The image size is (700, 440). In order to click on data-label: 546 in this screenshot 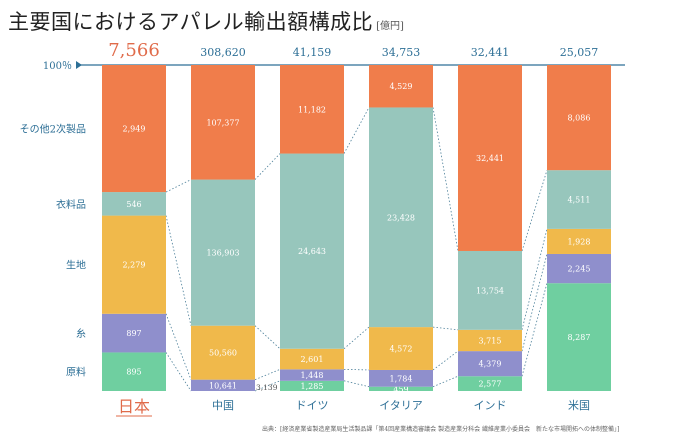, I will do `click(133, 204)`.